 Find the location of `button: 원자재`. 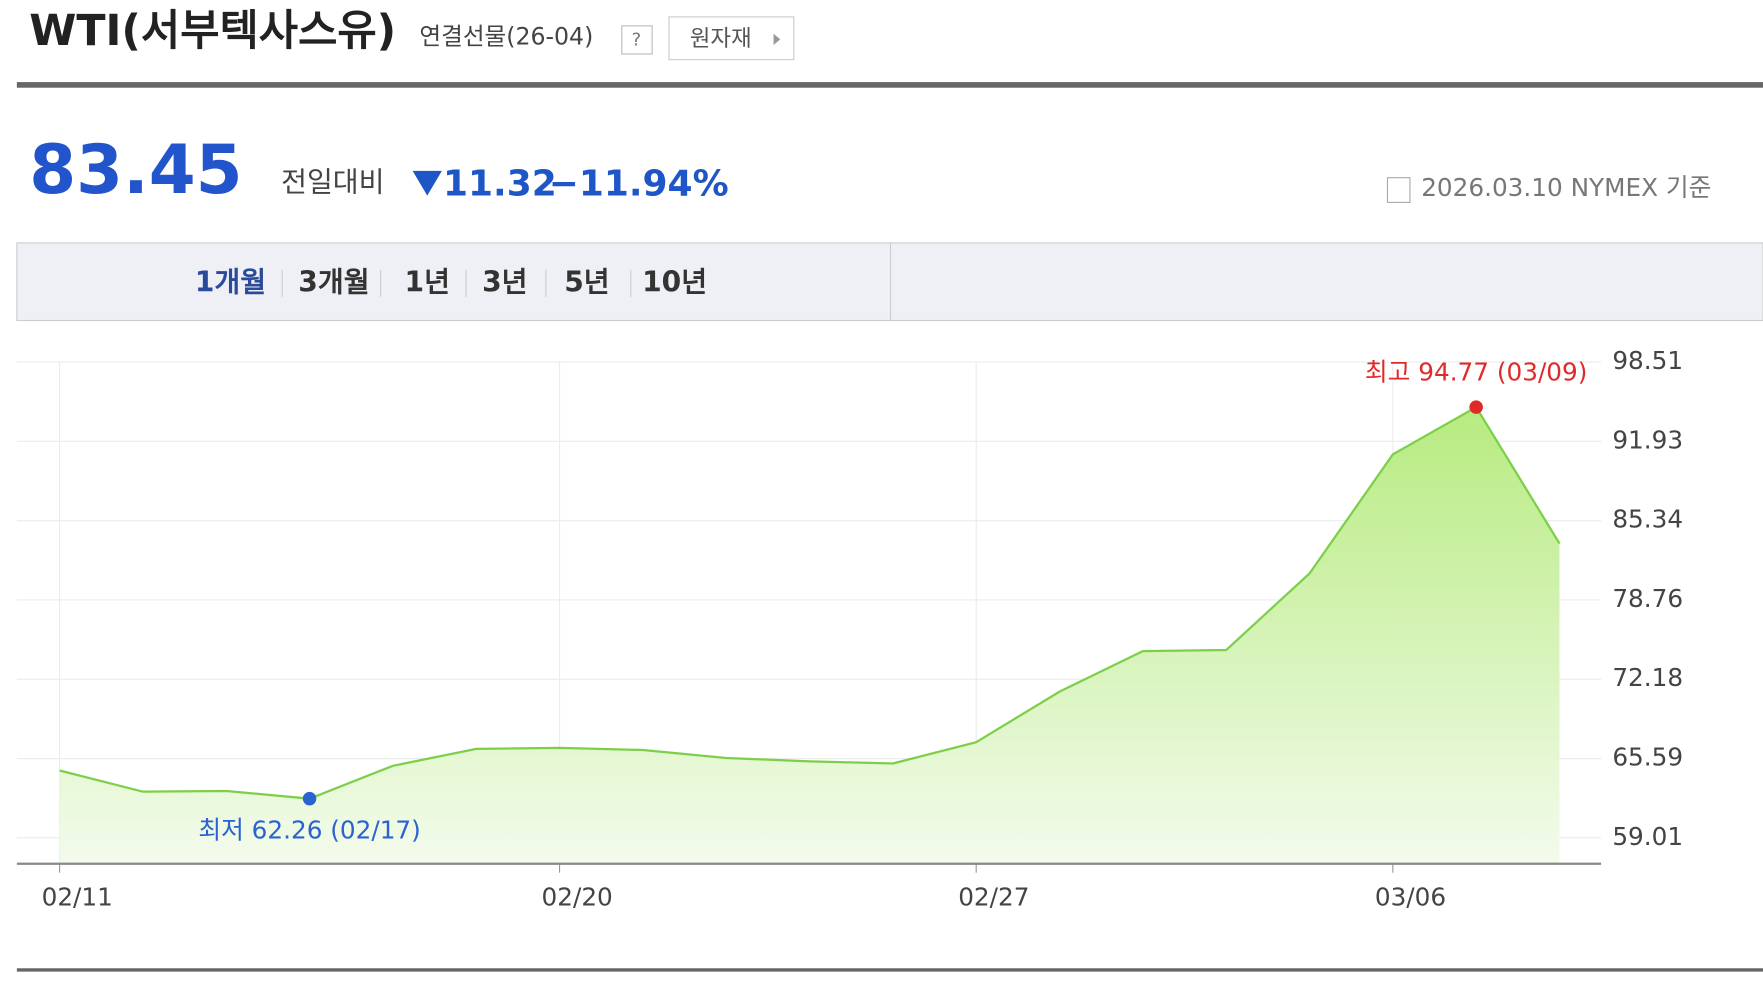

button: 원자재 is located at coordinates (721, 39).